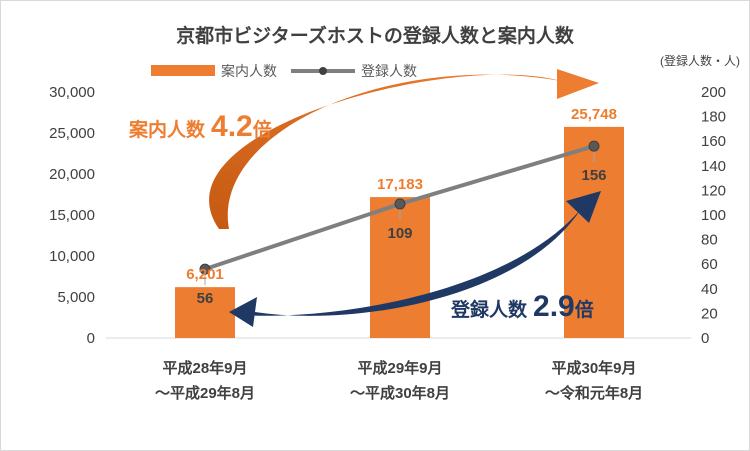  Describe the element at coordinates (713, 190) in the screenshot. I see `right-axis-tick-label: 120` at that location.